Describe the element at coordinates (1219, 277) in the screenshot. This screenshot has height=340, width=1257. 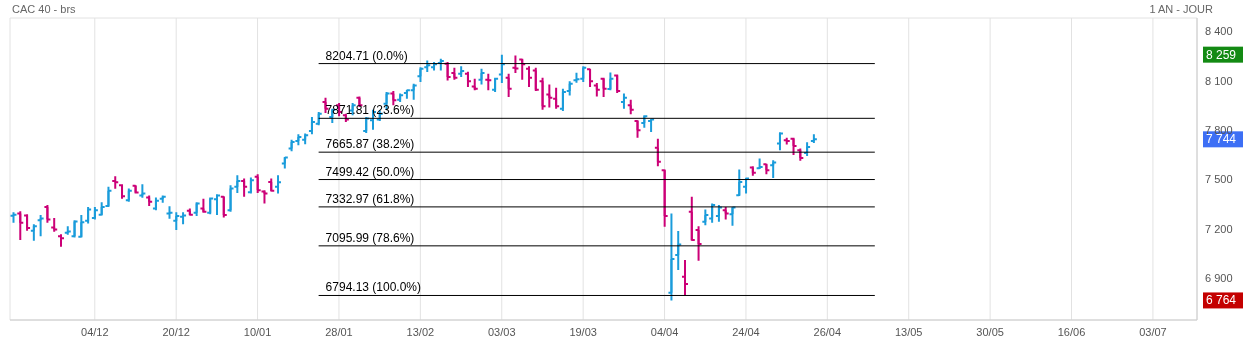
I see `y-tick-label: 6 900` at that location.